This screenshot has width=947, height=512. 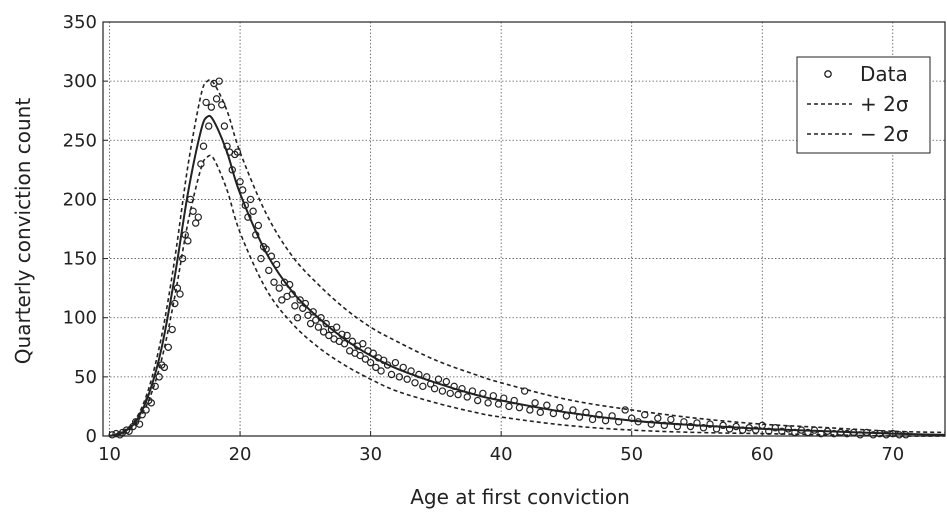 I want to click on legend-box, so click(x=863, y=105).